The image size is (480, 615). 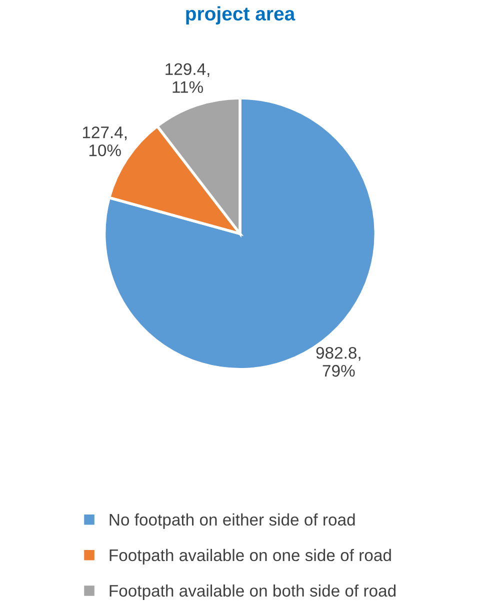 I want to click on data-label: 129.4, 11%, so click(x=188, y=78).